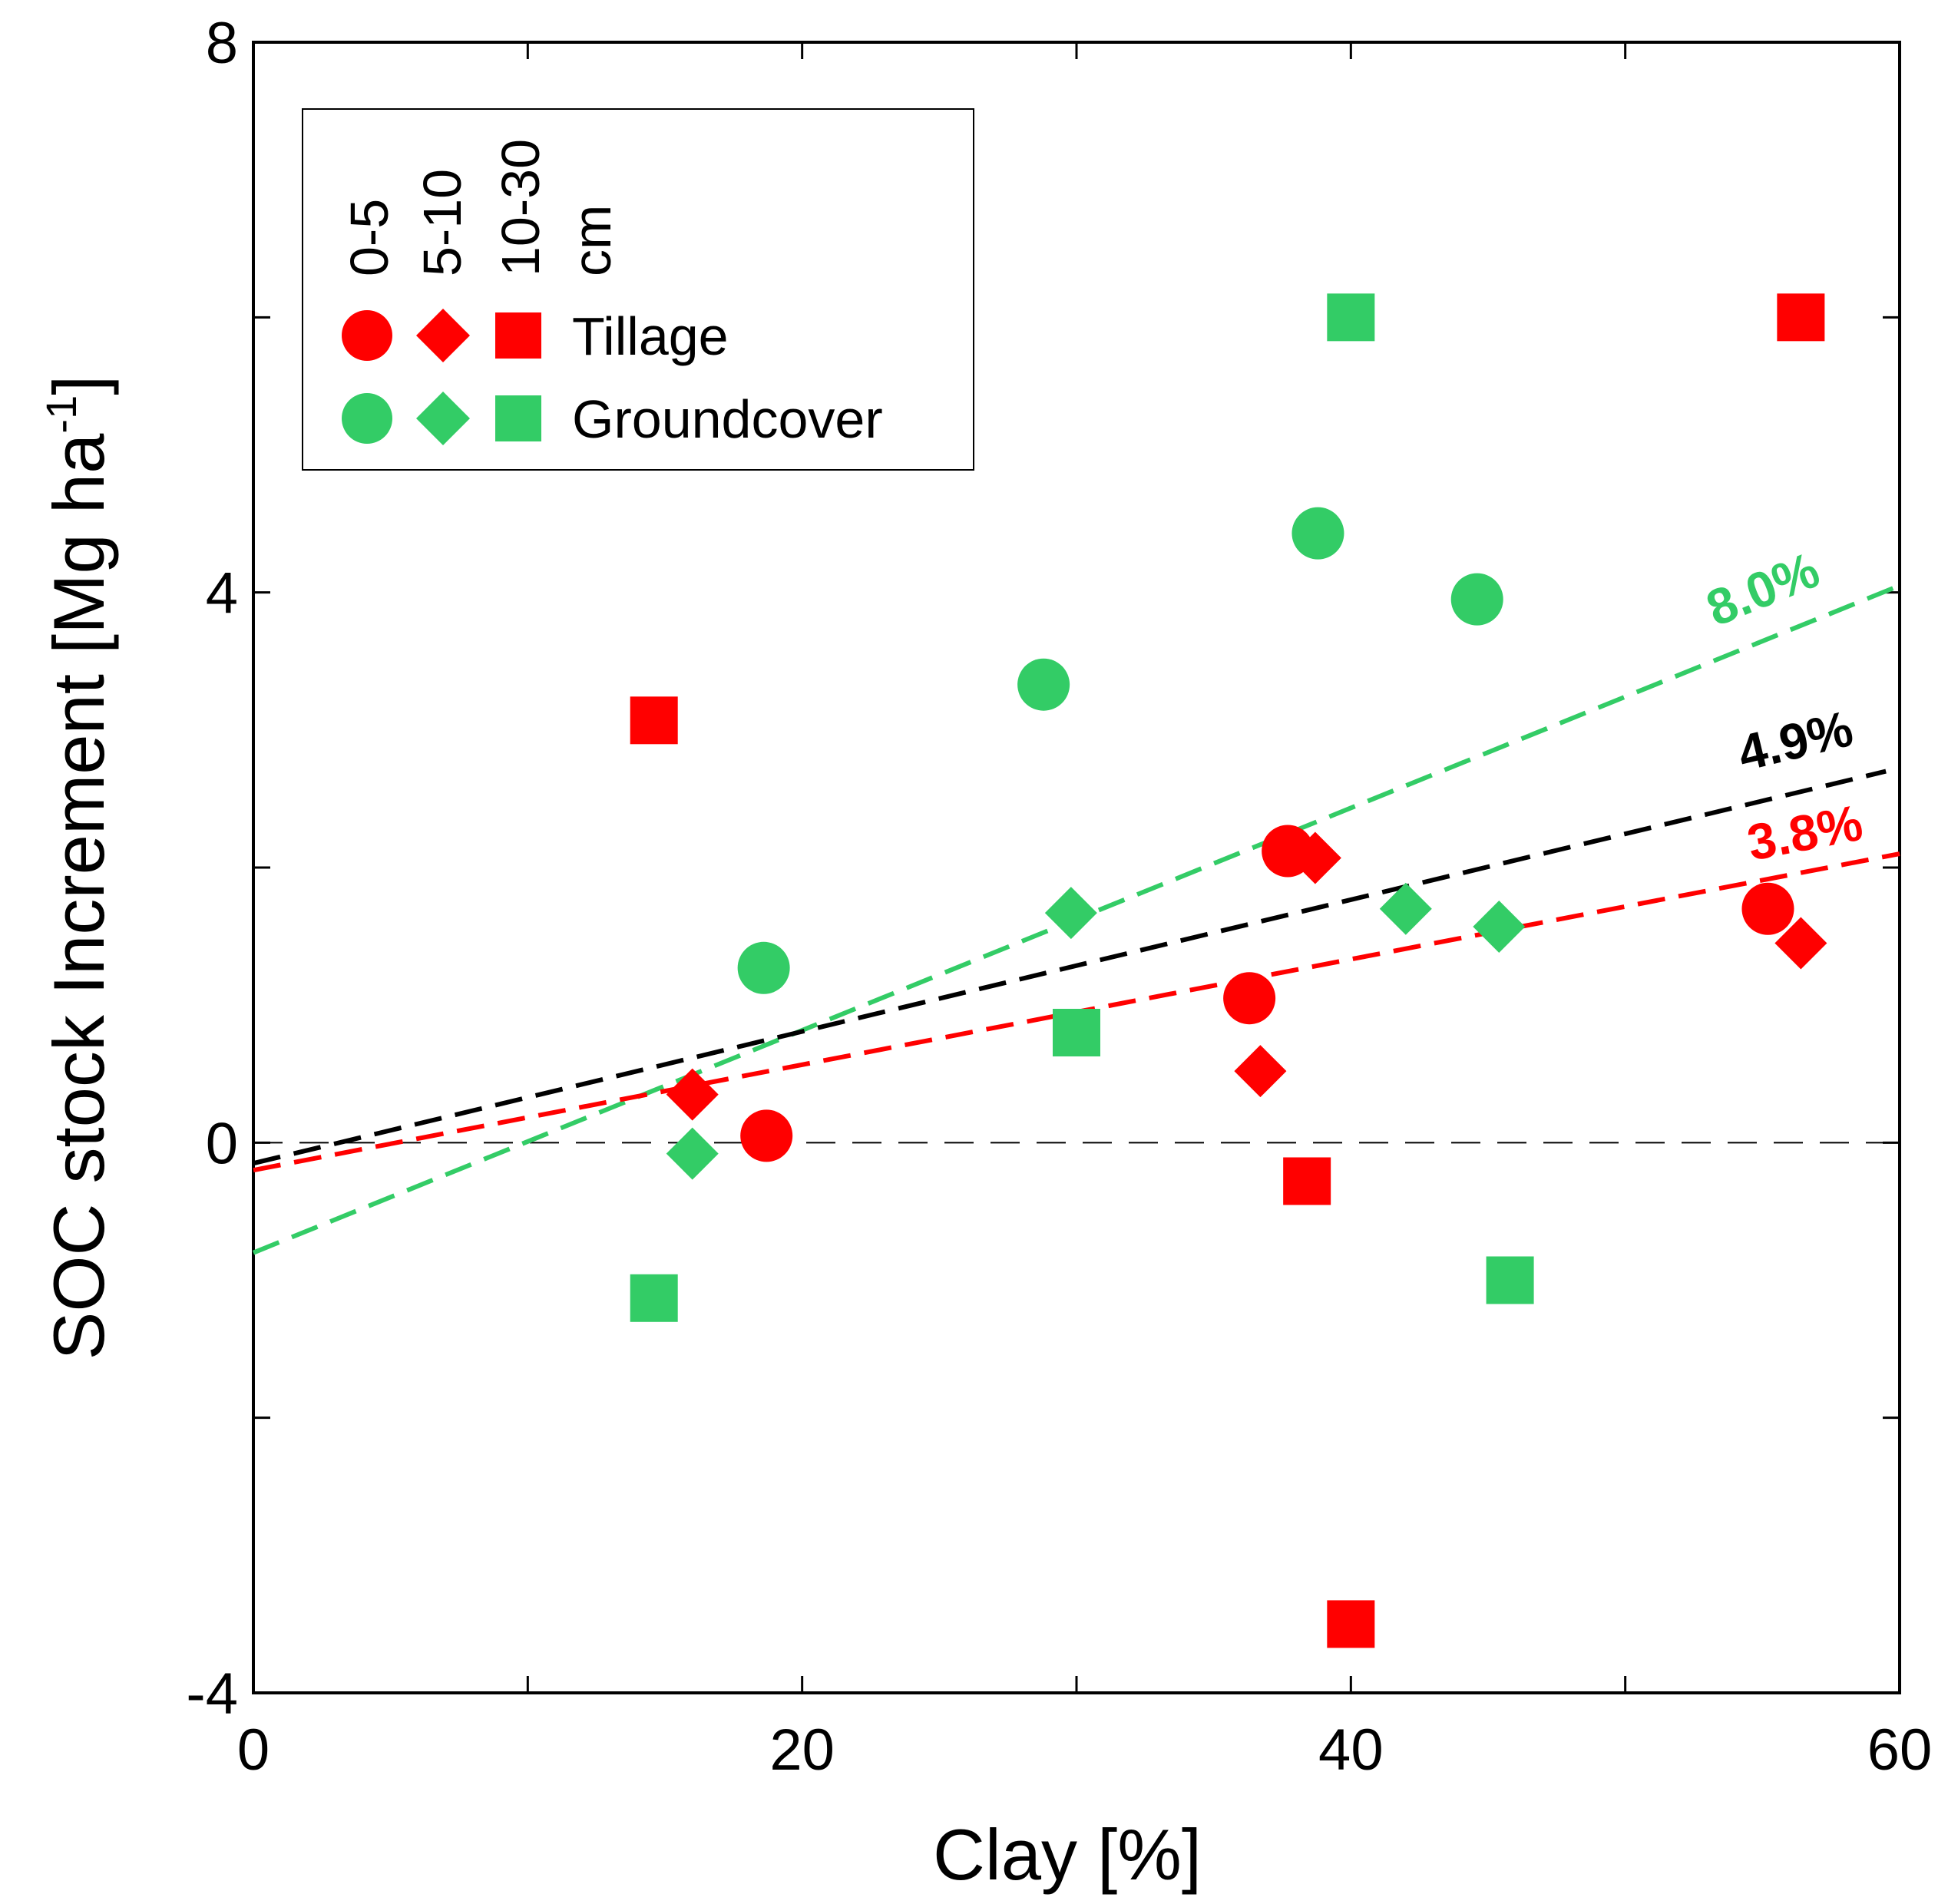  Describe the element at coordinates (1795, 740) in the screenshot. I see `trend-slope-label: 4.9%` at that location.